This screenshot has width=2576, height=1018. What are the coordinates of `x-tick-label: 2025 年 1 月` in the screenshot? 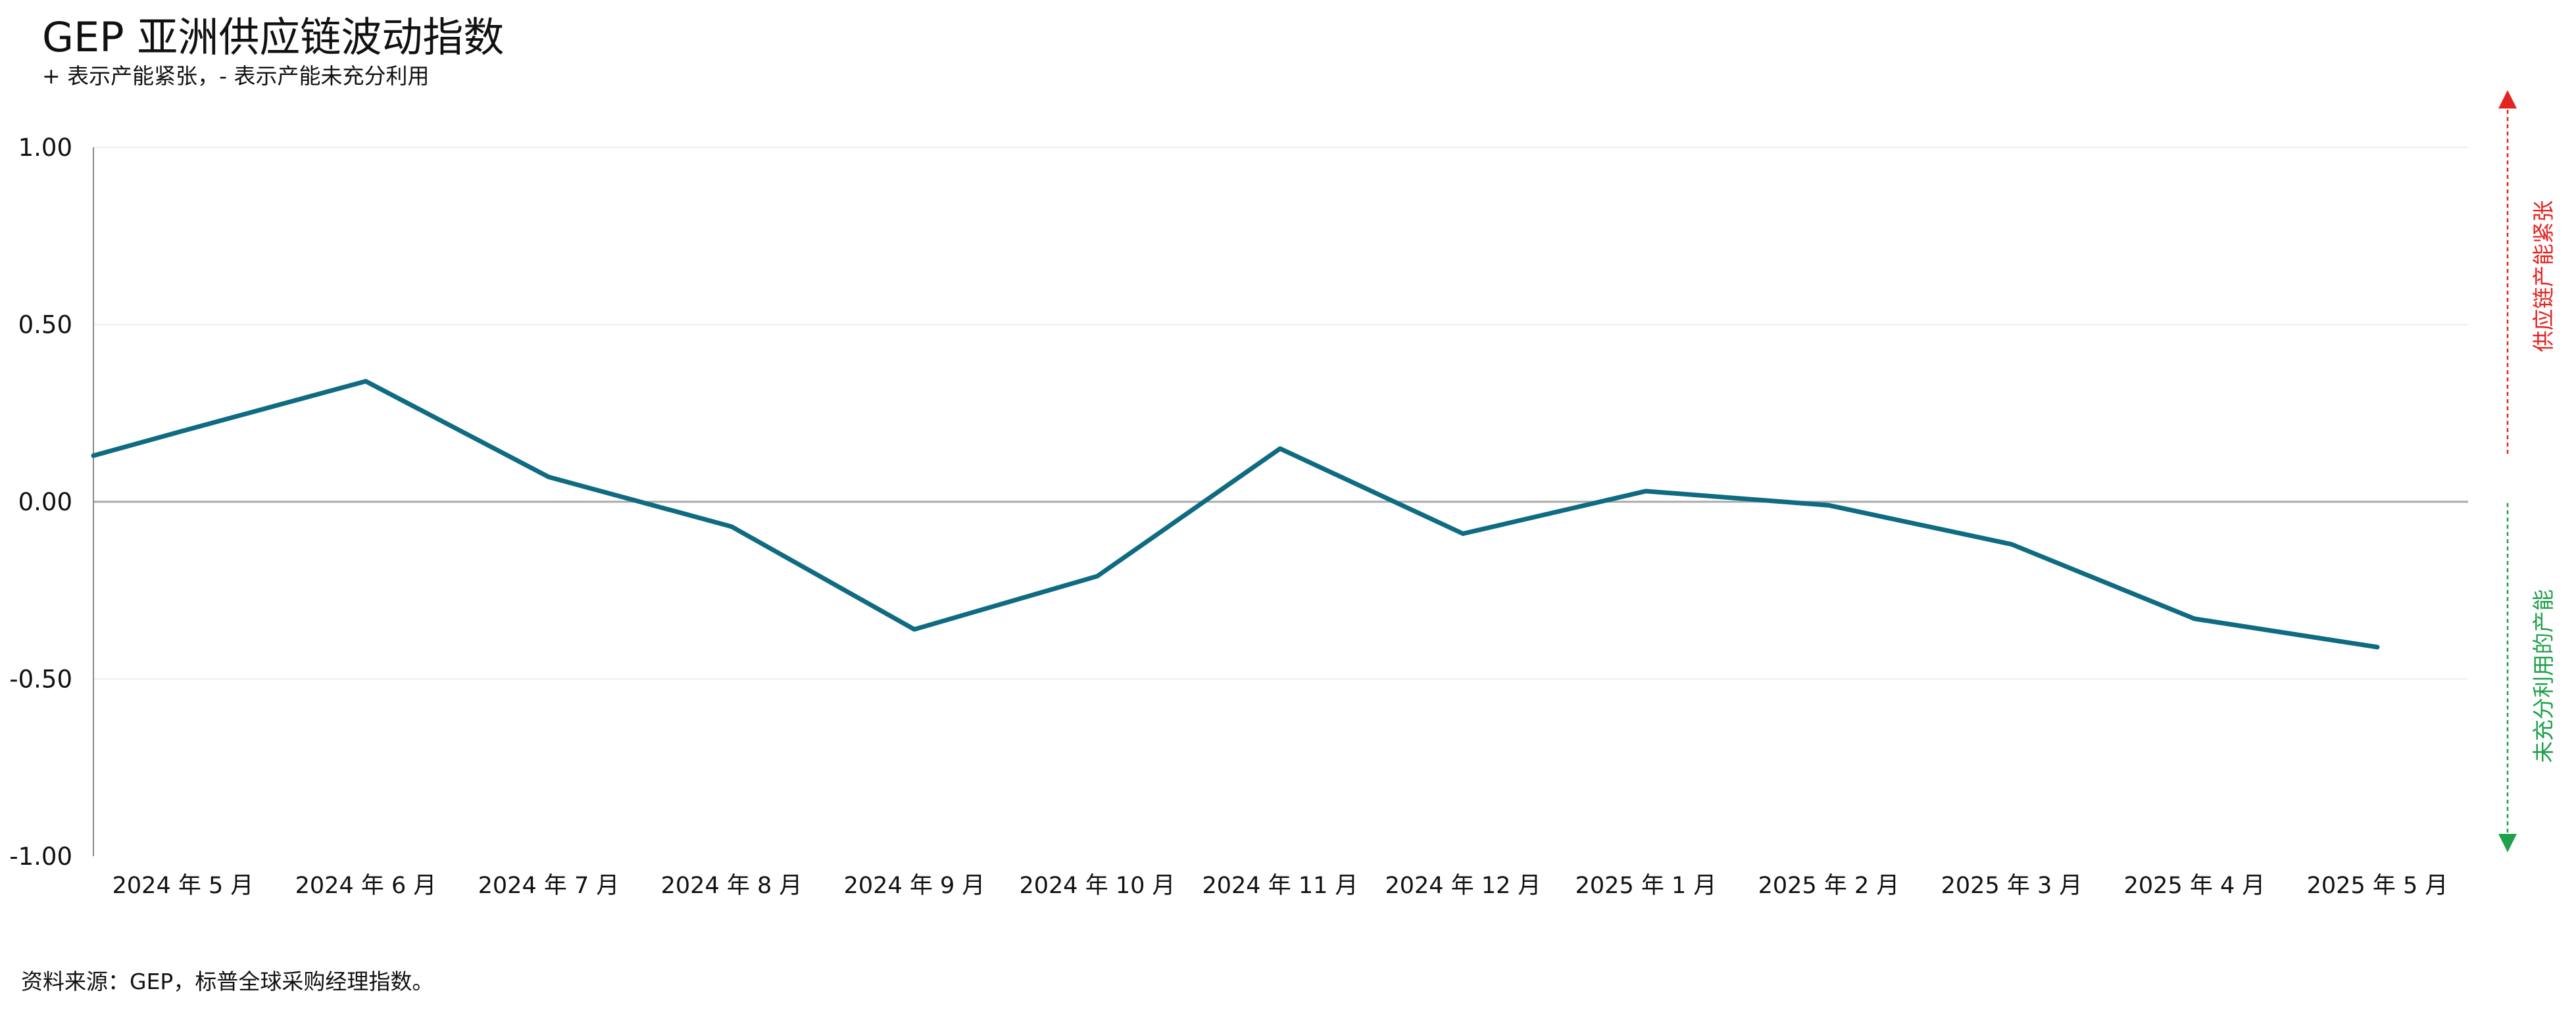 It's located at (1646, 886).